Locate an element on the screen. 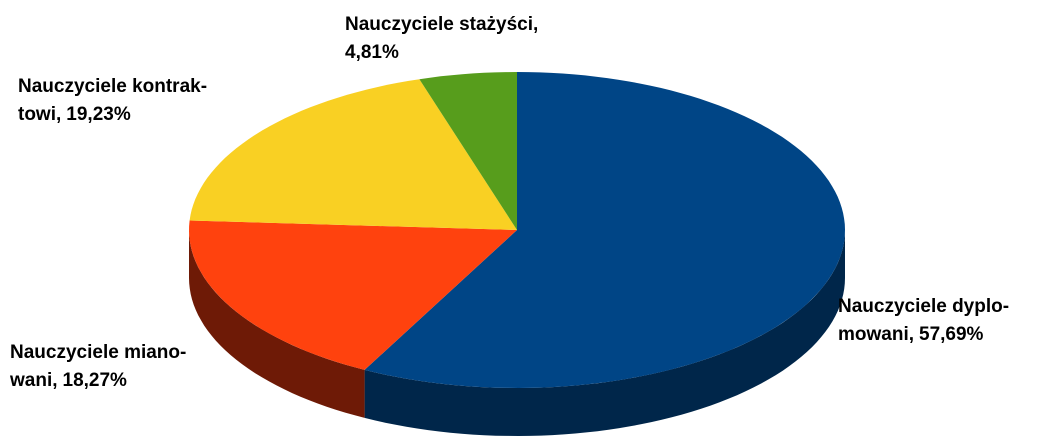  data-label: Nauczyciele kontrak-towi, 19,23% is located at coordinates (112, 100).